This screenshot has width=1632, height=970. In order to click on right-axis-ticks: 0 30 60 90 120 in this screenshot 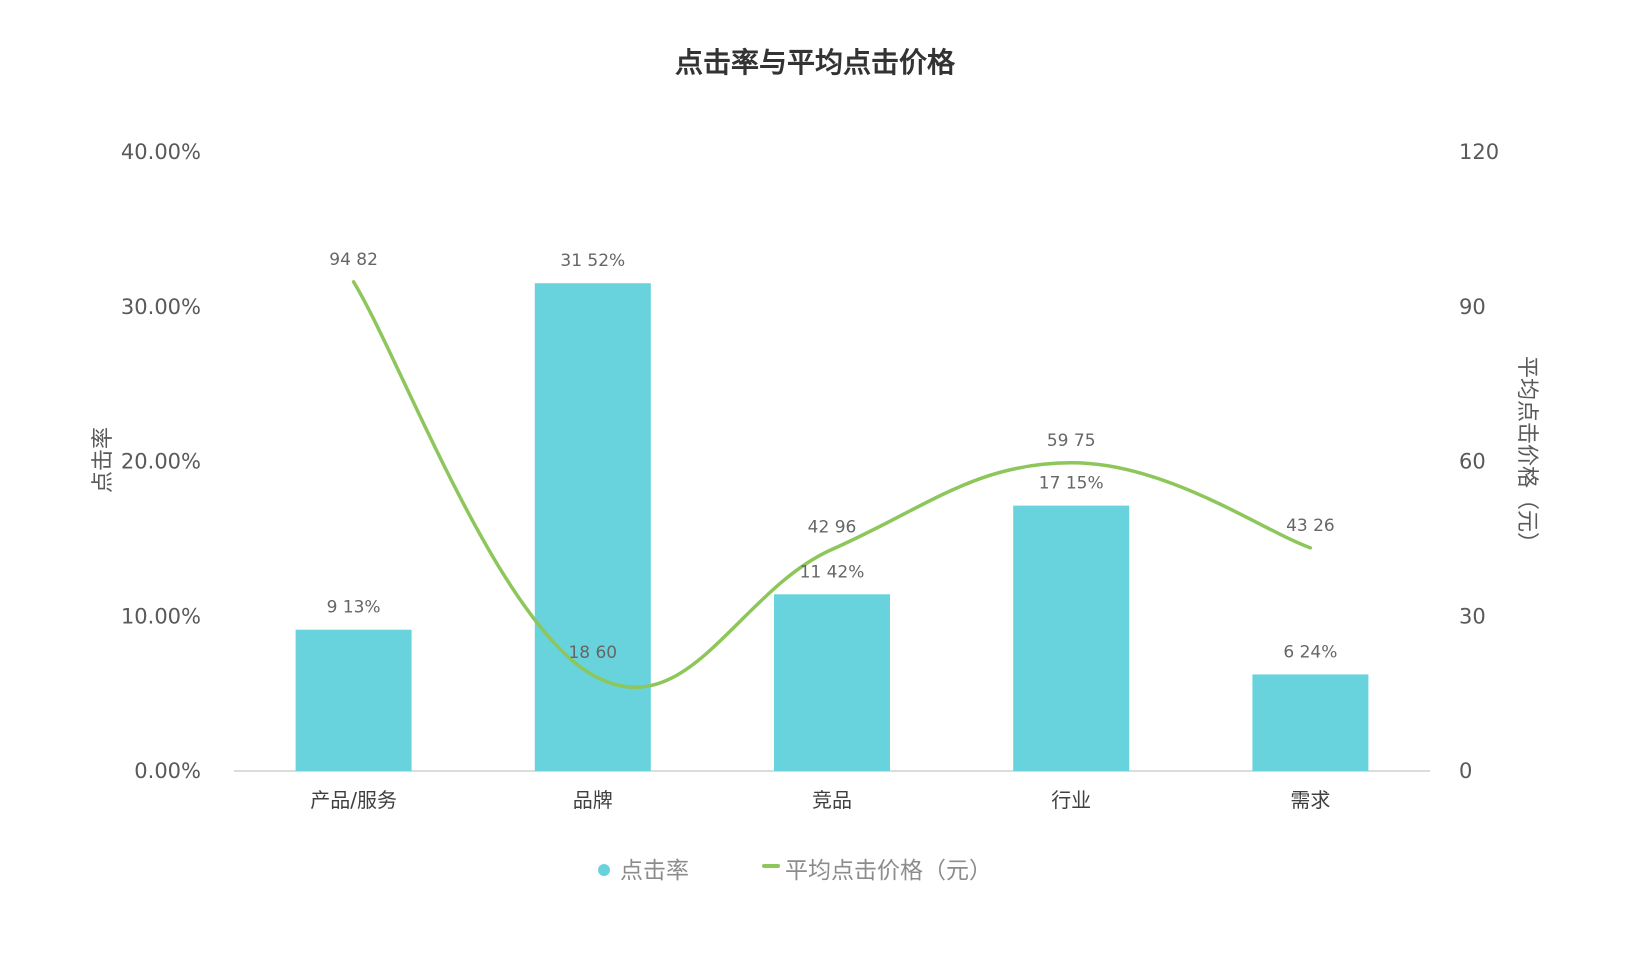, I will do `click(1479, 461)`.